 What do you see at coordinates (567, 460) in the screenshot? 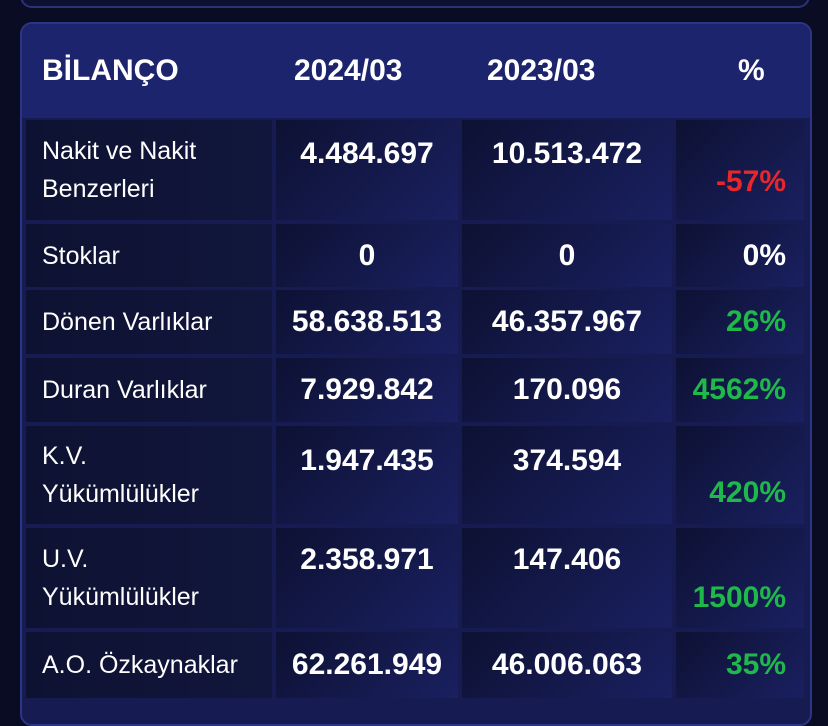
I see `cell-text: 374.594` at bounding box center [567, 460].